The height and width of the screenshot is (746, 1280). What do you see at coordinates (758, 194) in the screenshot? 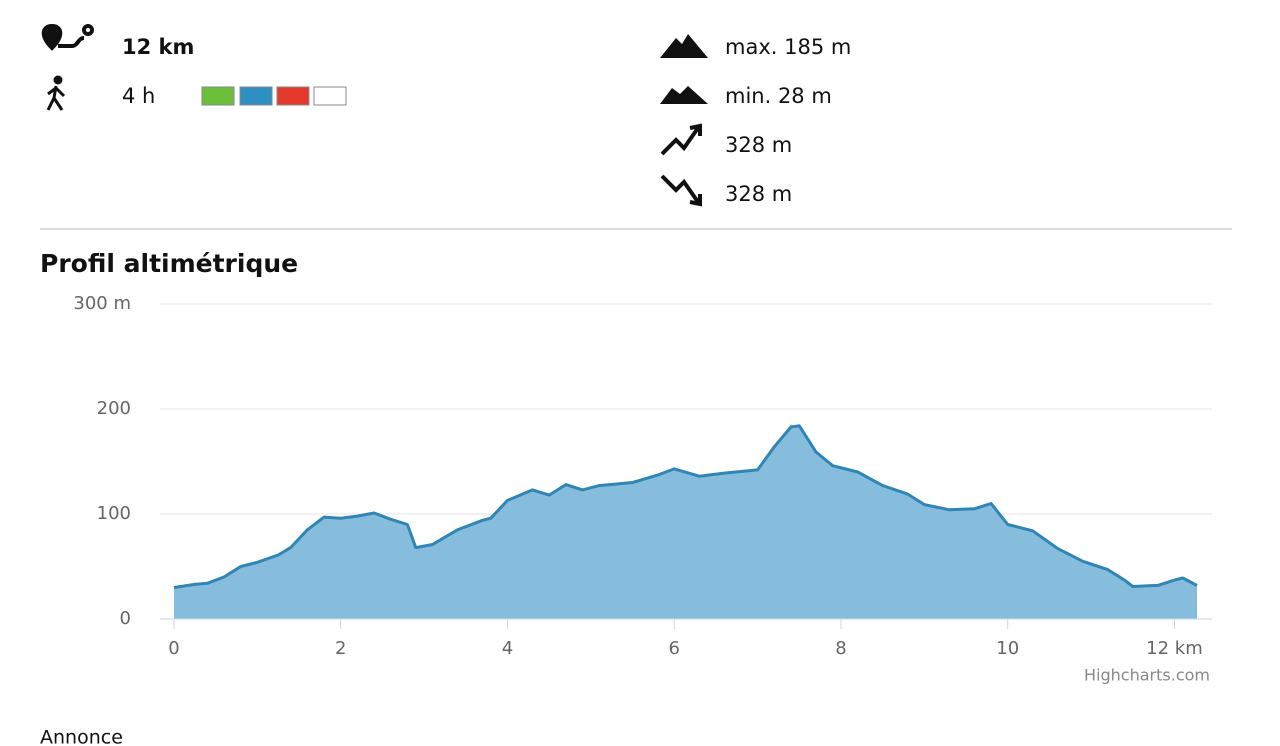
I see `descent: 328 m` at bounding box center [758, 194].